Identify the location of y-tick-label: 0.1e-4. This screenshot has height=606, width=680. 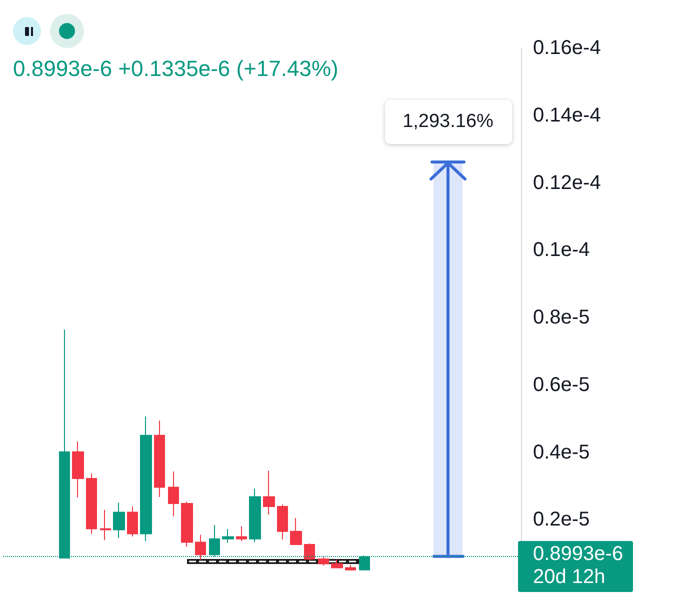
(561, 250).